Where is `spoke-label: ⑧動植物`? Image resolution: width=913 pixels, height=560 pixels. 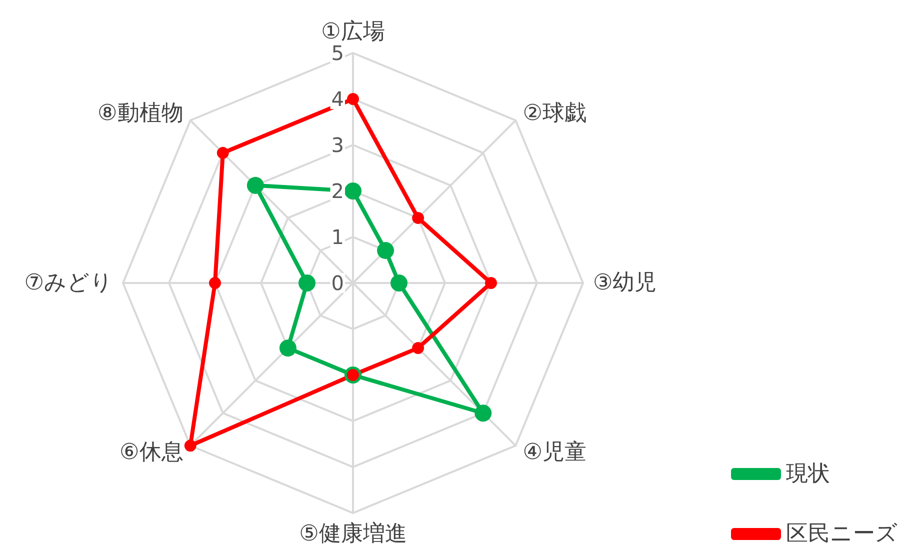 spoke-label: ⑧動植物 is located at coordinates (141, 113).